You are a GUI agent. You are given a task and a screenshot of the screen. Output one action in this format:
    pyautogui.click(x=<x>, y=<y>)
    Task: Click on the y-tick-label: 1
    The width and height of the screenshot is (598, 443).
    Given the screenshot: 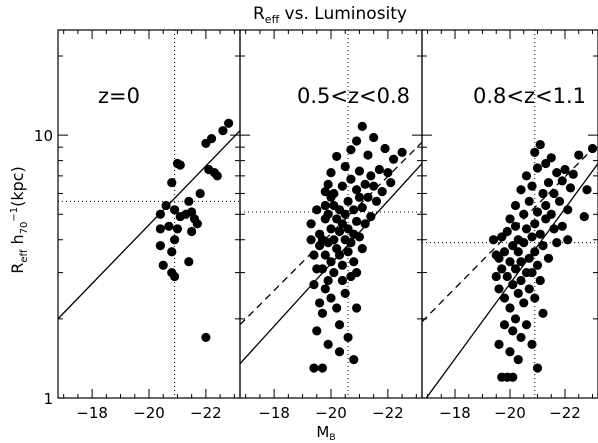 What is the action you would take?
    pyautogui.click(x=48, y=399)
    